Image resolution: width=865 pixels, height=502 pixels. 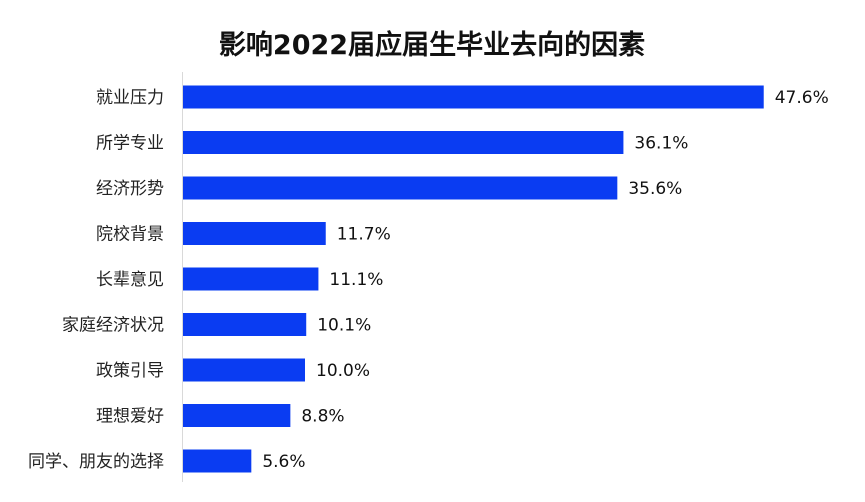 I want to click on category-label: 长辈意见, so click(x=130, y=280).